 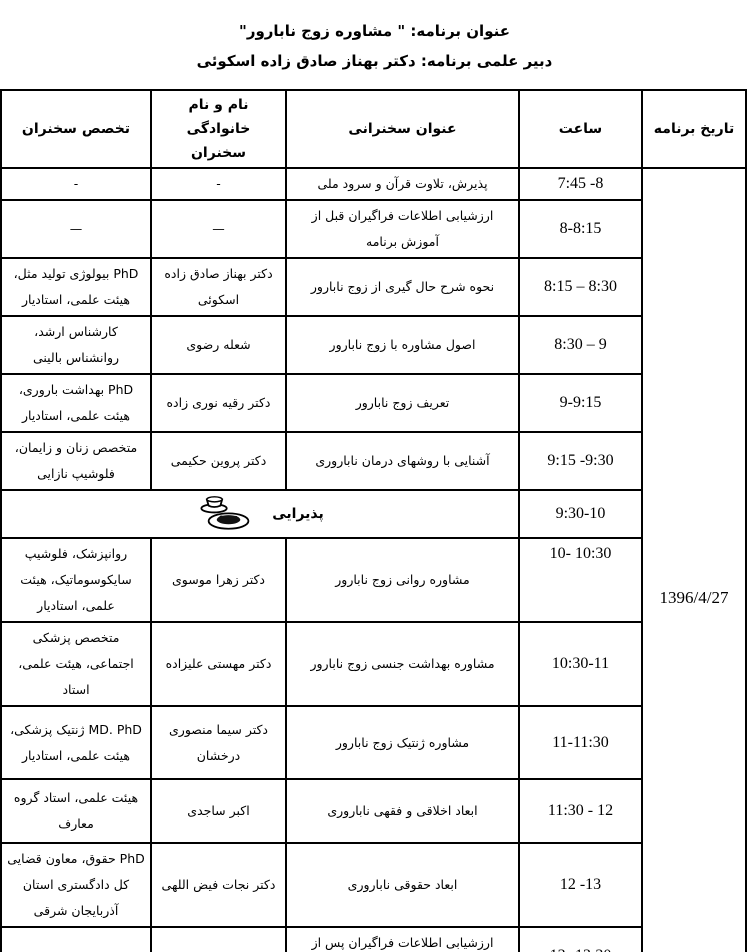 I want to click on time-cell: 7:45 -8, so click(x=580, y=184).